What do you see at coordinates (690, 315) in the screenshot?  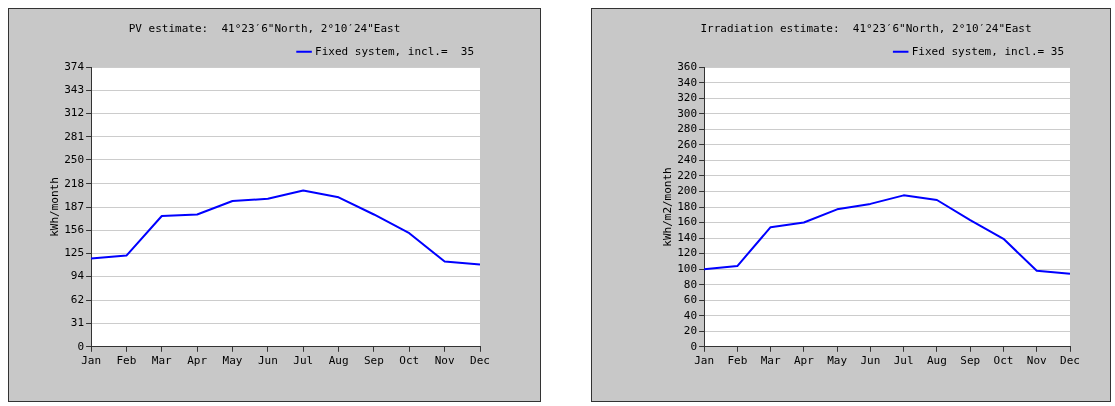 I see `y-tick-label: 40` at bounding box center [690, 315].